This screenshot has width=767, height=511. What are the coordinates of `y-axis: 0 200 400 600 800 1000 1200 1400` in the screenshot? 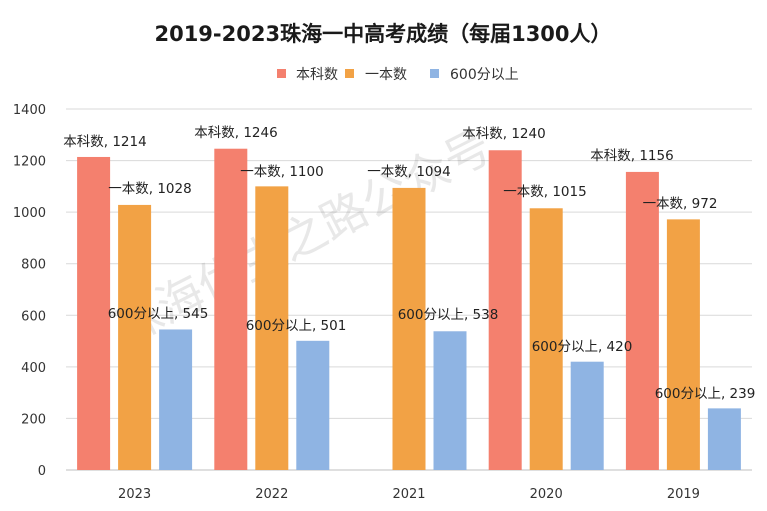 It's located at (29, 291).